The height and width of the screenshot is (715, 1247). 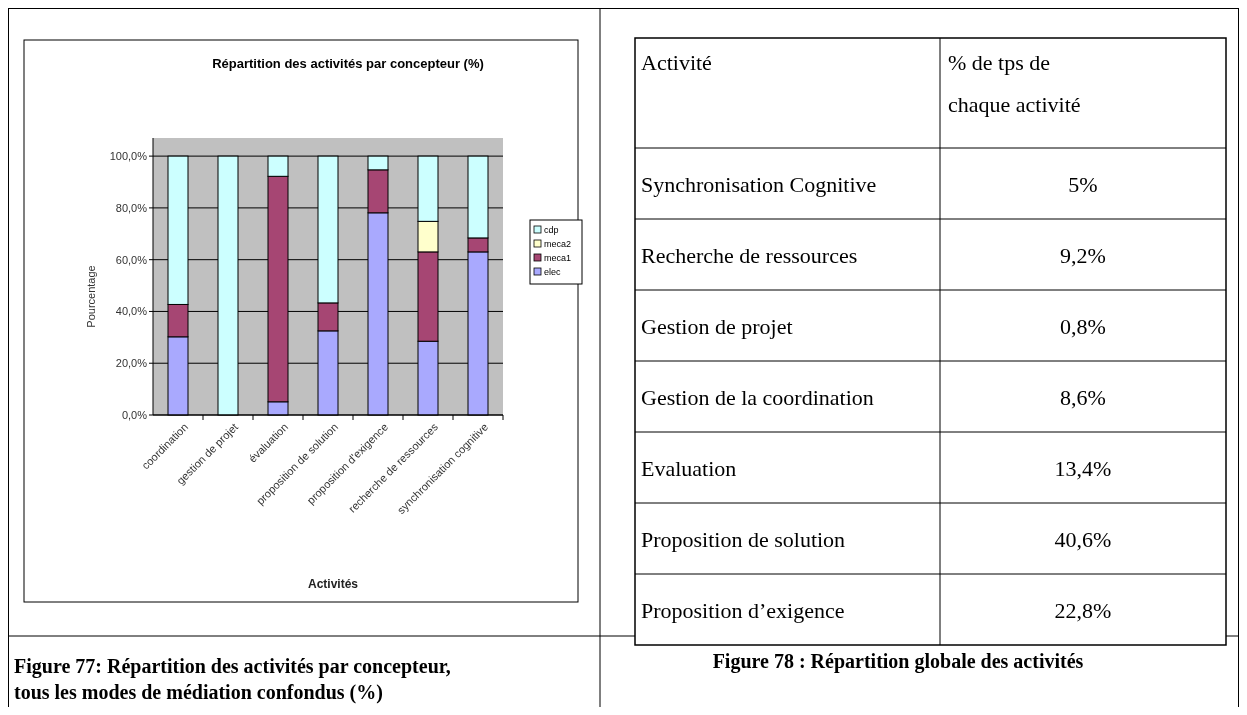 What do you see at coordinates (1014, 83) in the screenshot?
I see `text: % de tps de chaque activité` at bounding box center [1014, 83].